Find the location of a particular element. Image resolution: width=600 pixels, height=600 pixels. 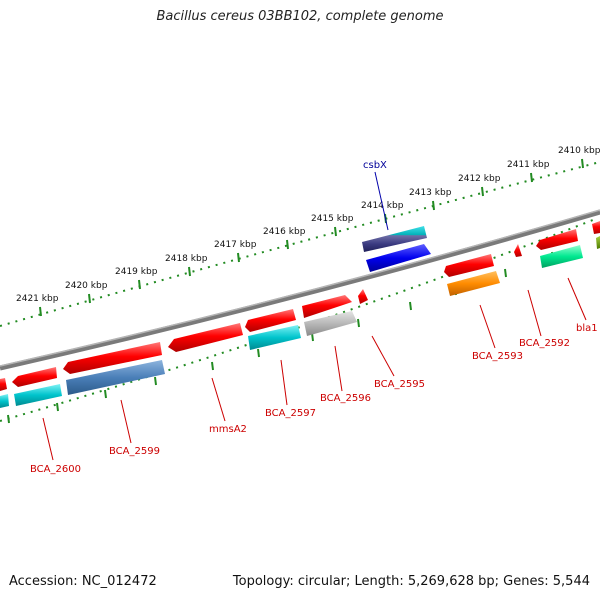

ruler-label: 2421 kbp is located at coordinates (37, 299).